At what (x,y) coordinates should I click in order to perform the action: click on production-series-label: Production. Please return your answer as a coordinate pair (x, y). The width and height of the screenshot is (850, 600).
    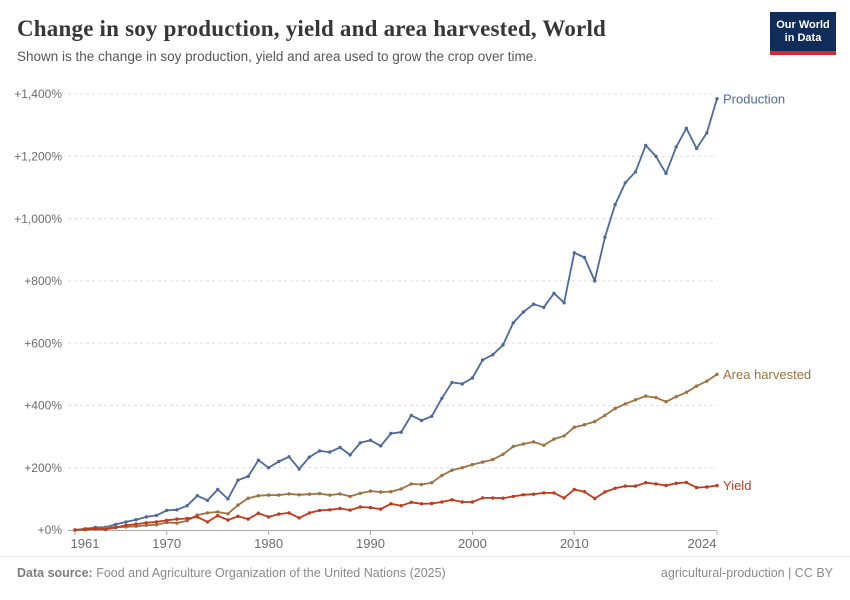
    Looking at the image, I should click on (754, 98).